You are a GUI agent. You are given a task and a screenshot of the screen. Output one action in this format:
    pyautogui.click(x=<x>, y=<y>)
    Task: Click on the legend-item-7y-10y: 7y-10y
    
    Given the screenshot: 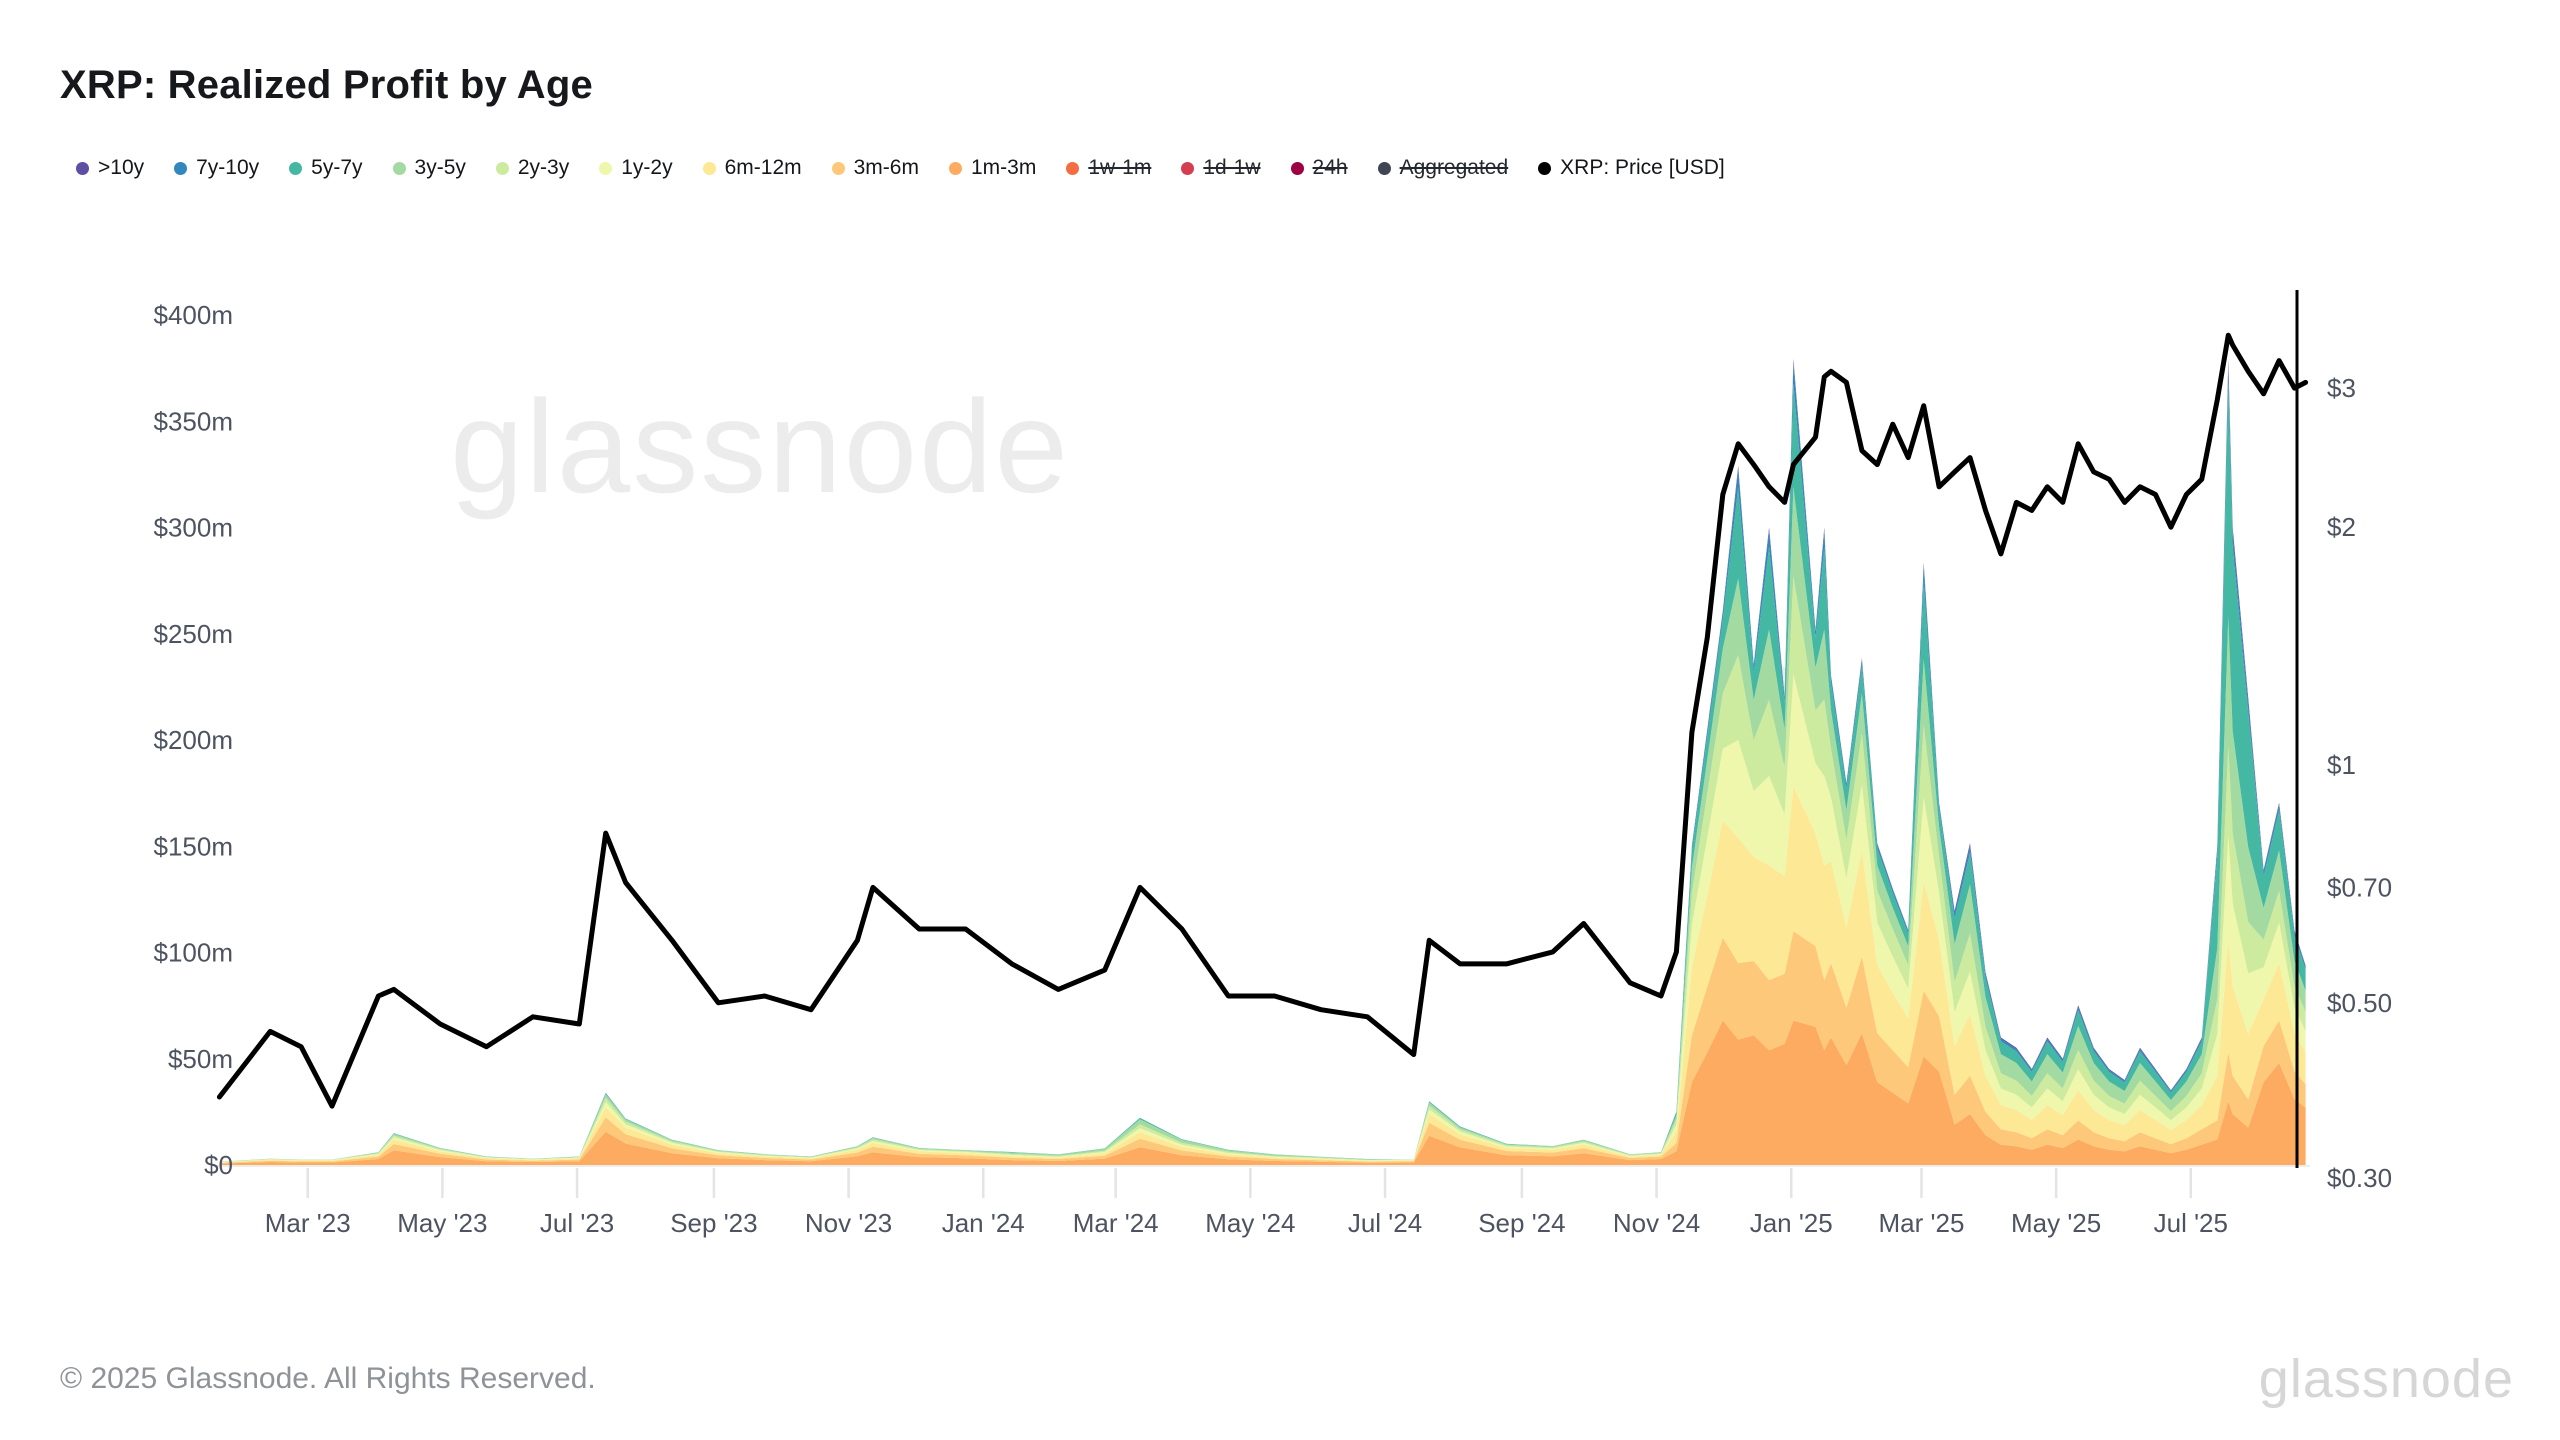 What is the action you would take?
    pyautogui.click(x=216, y=168)
    